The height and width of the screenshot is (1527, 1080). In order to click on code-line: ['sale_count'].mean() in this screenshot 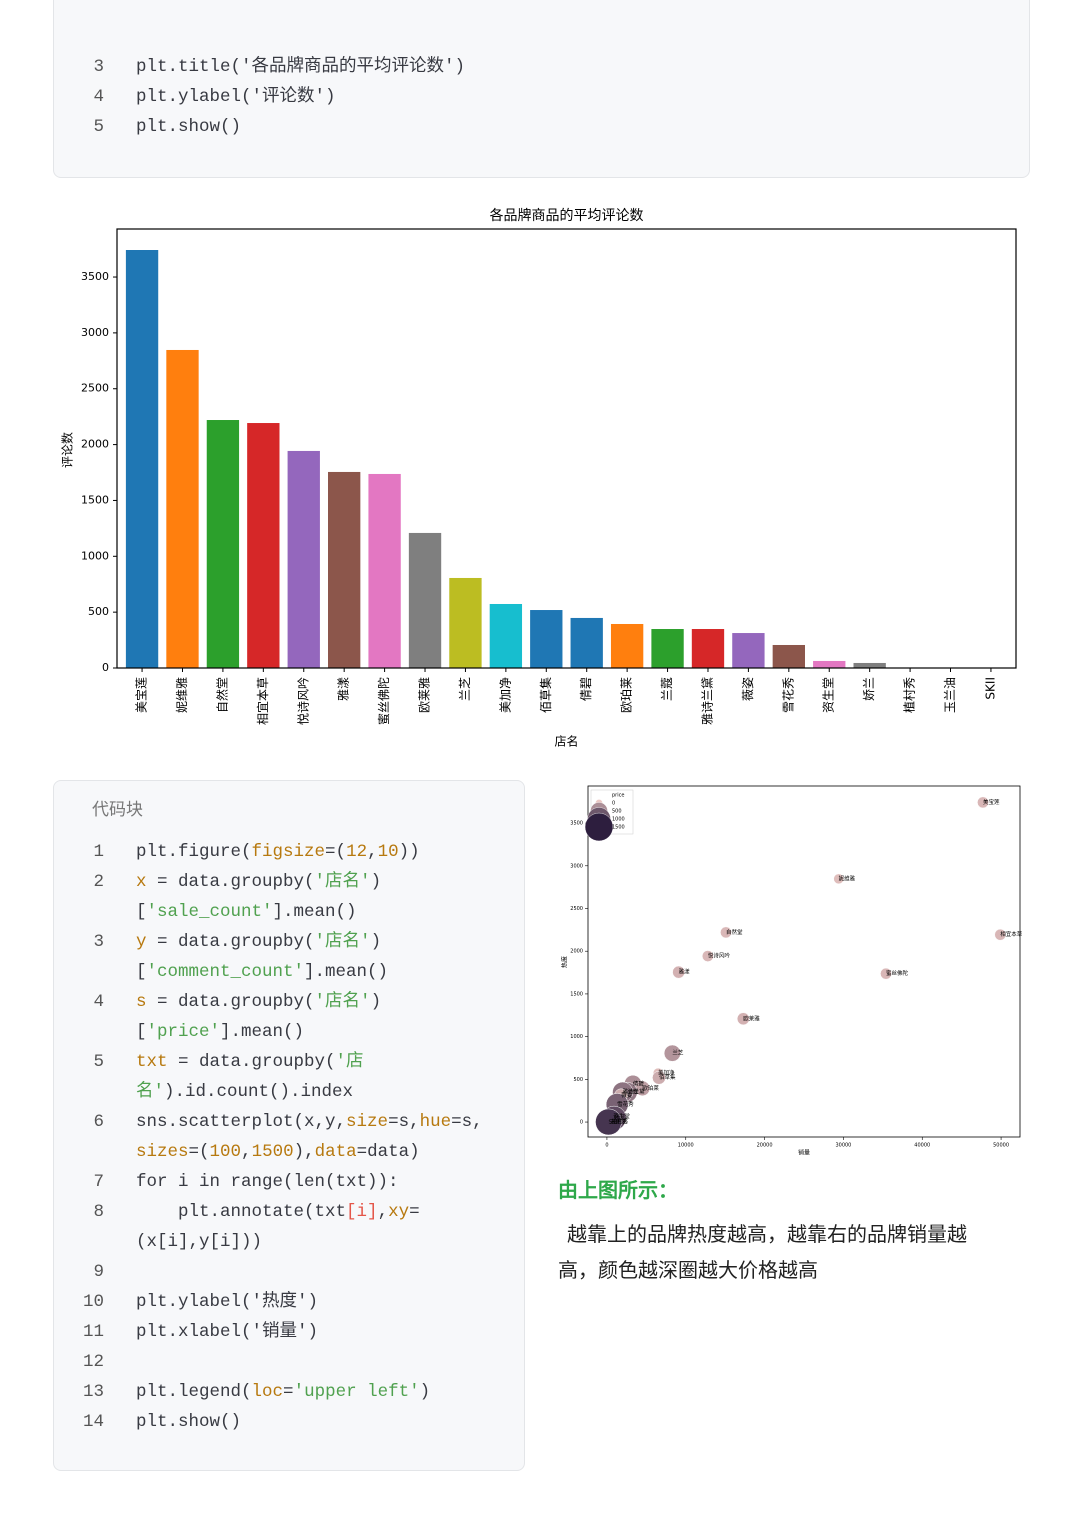, I will do `click(246, 912)`.